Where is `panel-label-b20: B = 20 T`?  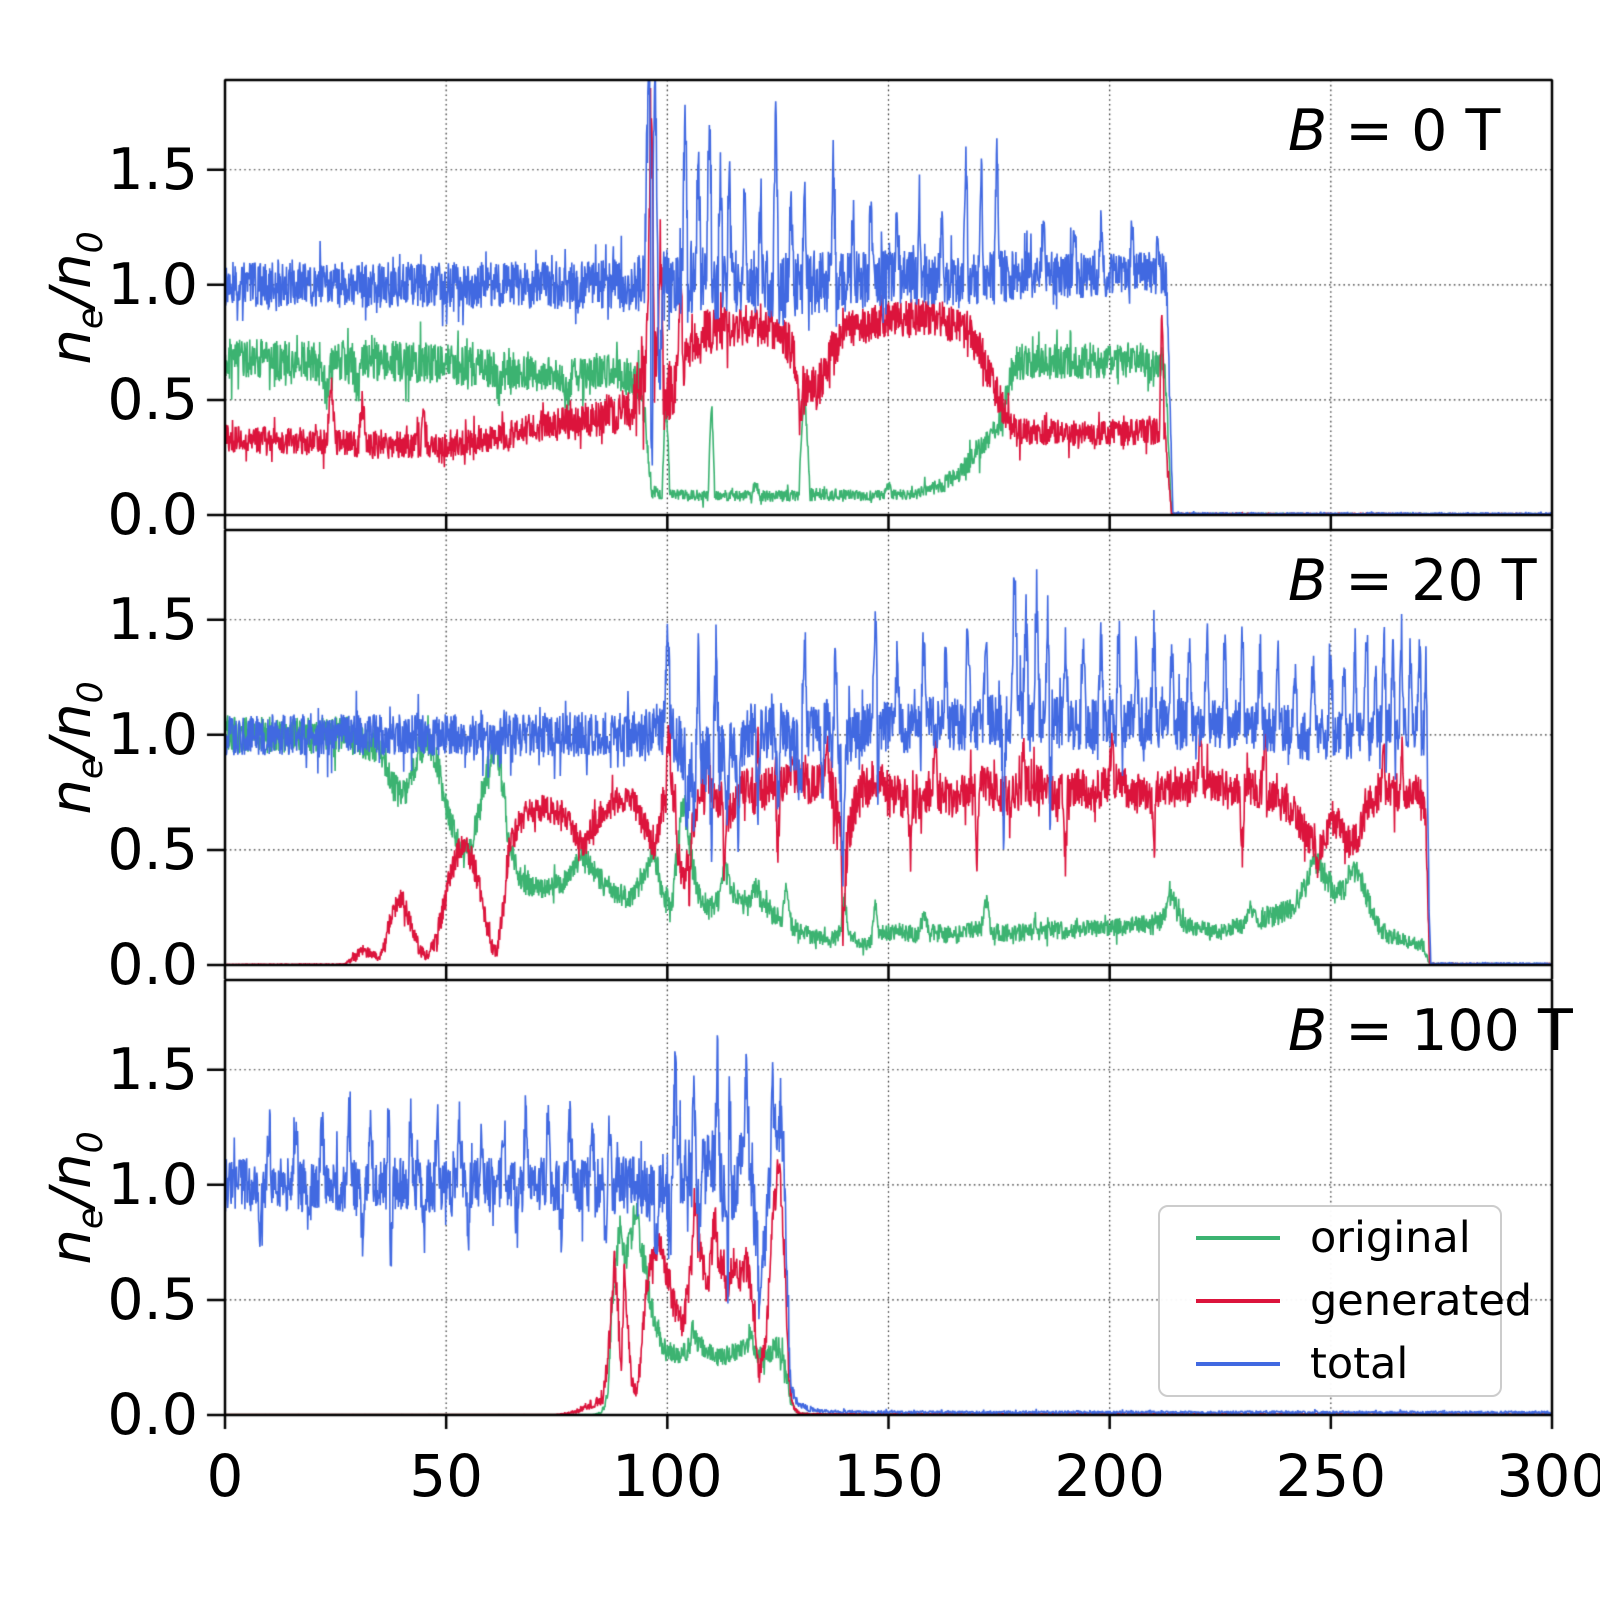
panel-label-b20: B = 20 T is located at coordinates (1412, 581).